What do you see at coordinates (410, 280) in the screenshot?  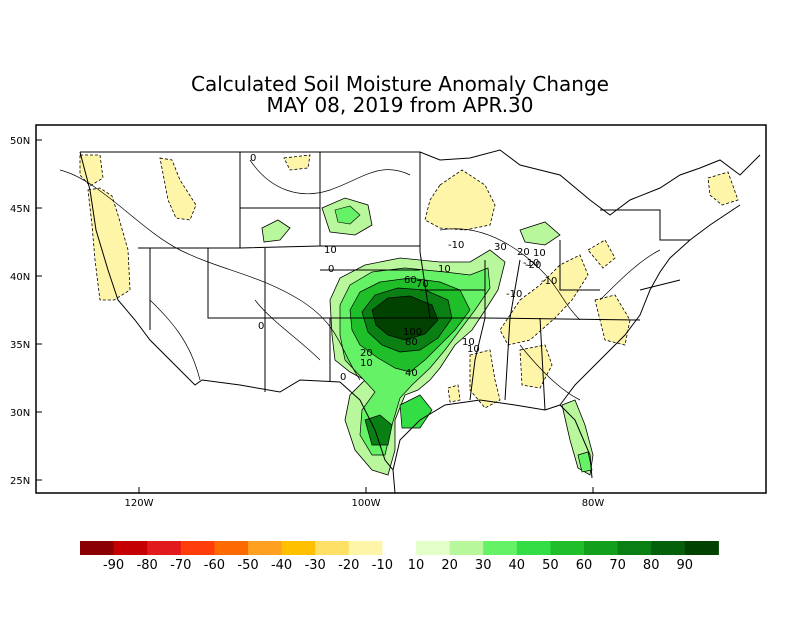 I see `contour-label: 60` at bounding box center [410, 280].